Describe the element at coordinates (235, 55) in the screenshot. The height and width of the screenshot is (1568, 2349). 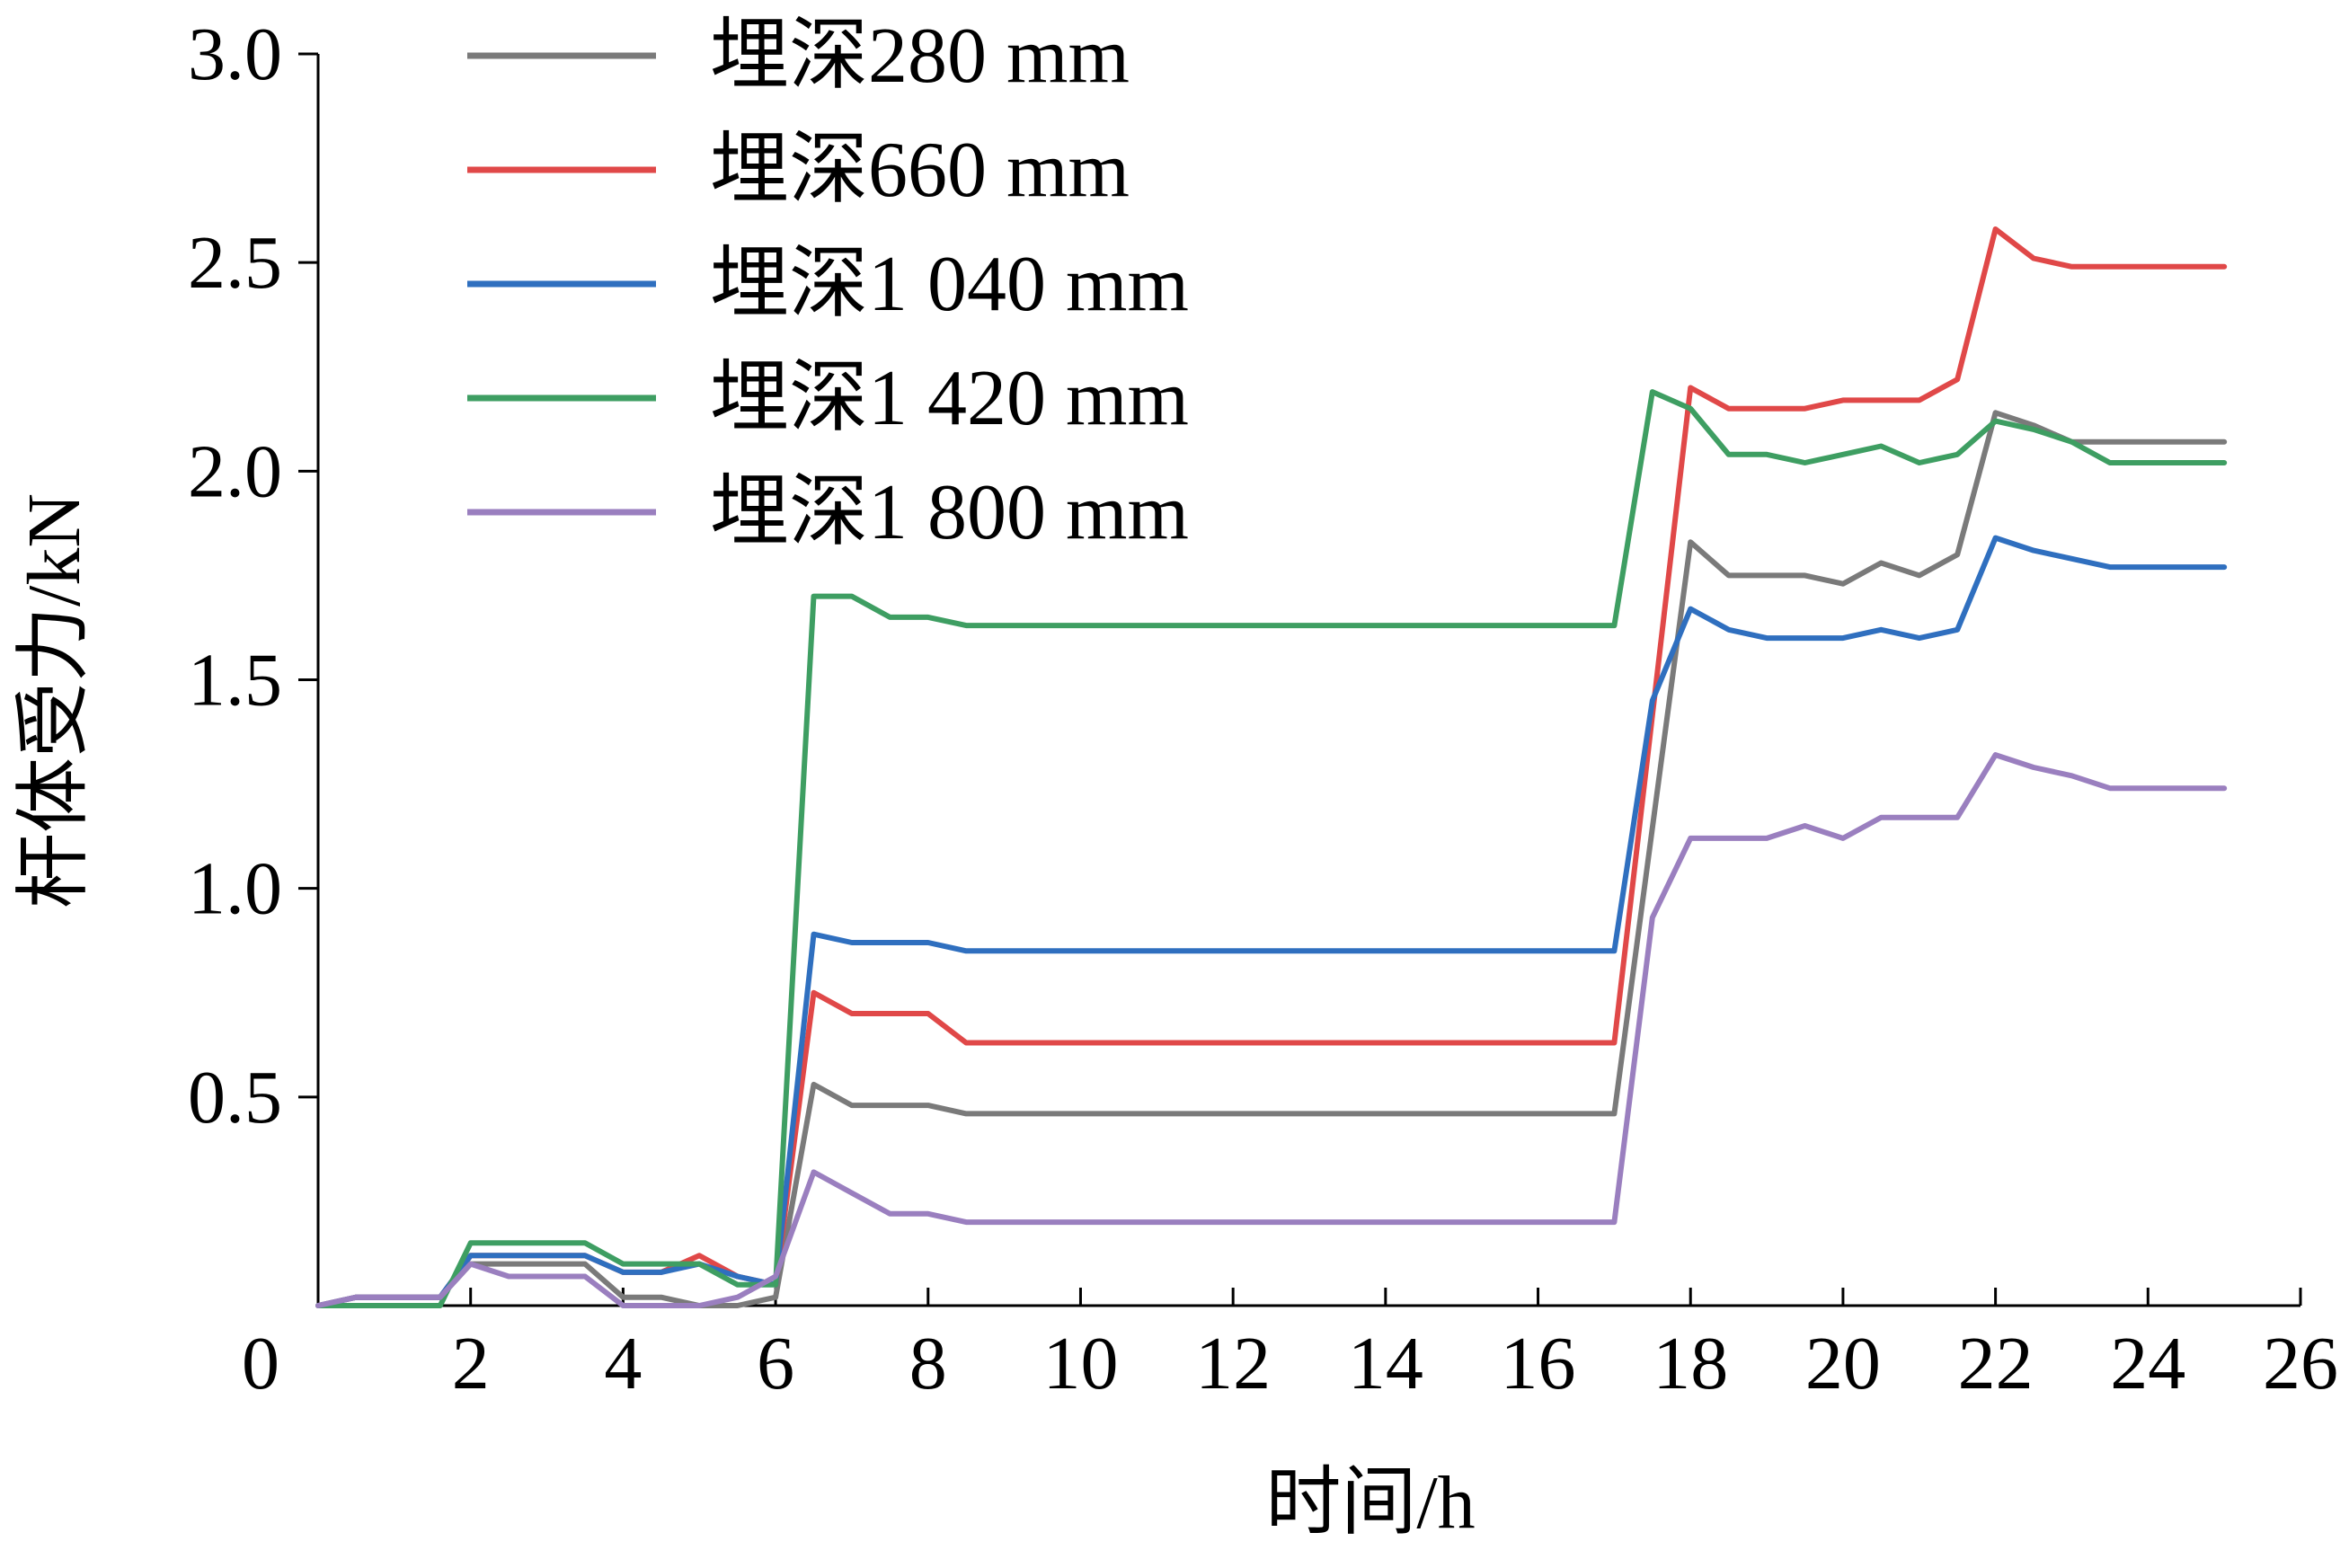
I see `y-tick-label: 3.0` at that location.